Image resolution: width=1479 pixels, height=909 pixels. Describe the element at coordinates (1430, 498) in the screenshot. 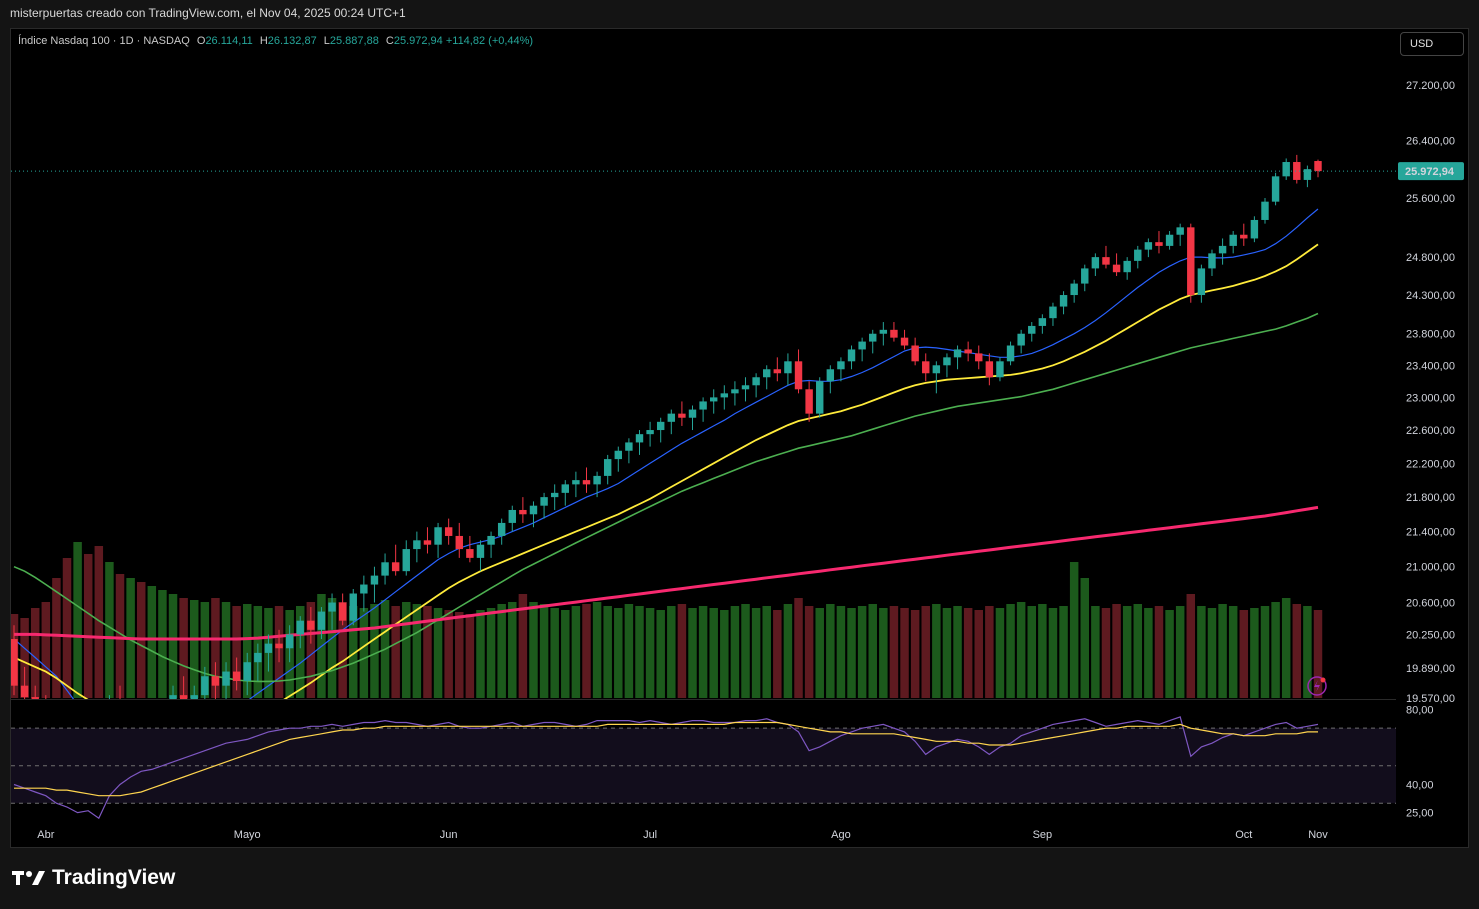

I see `price-tick-label: 21.800,00` at that location.